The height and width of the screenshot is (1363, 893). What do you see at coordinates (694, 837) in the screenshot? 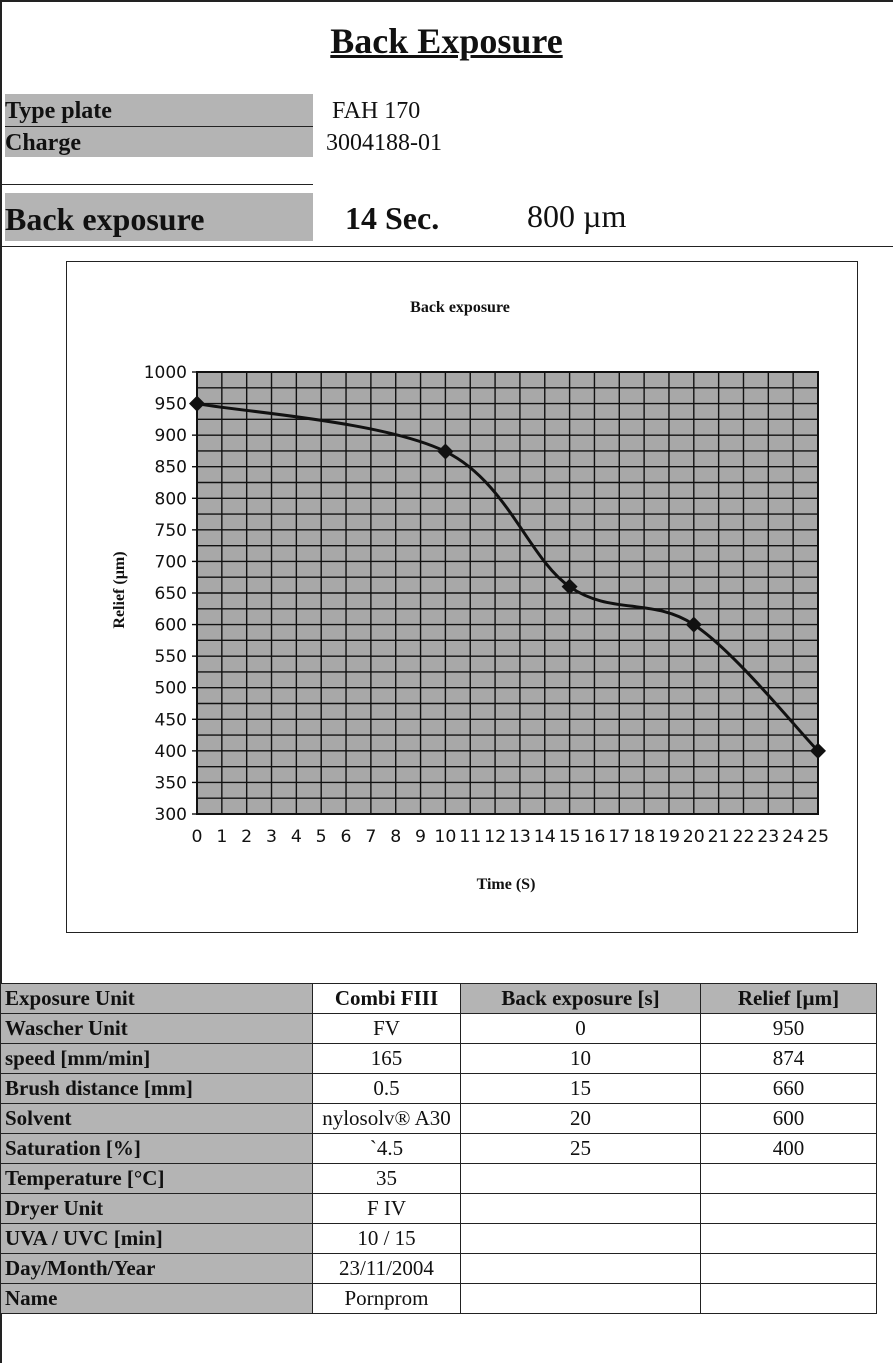
I see `x-tick-label: 20` at bounding box center [694, 837].